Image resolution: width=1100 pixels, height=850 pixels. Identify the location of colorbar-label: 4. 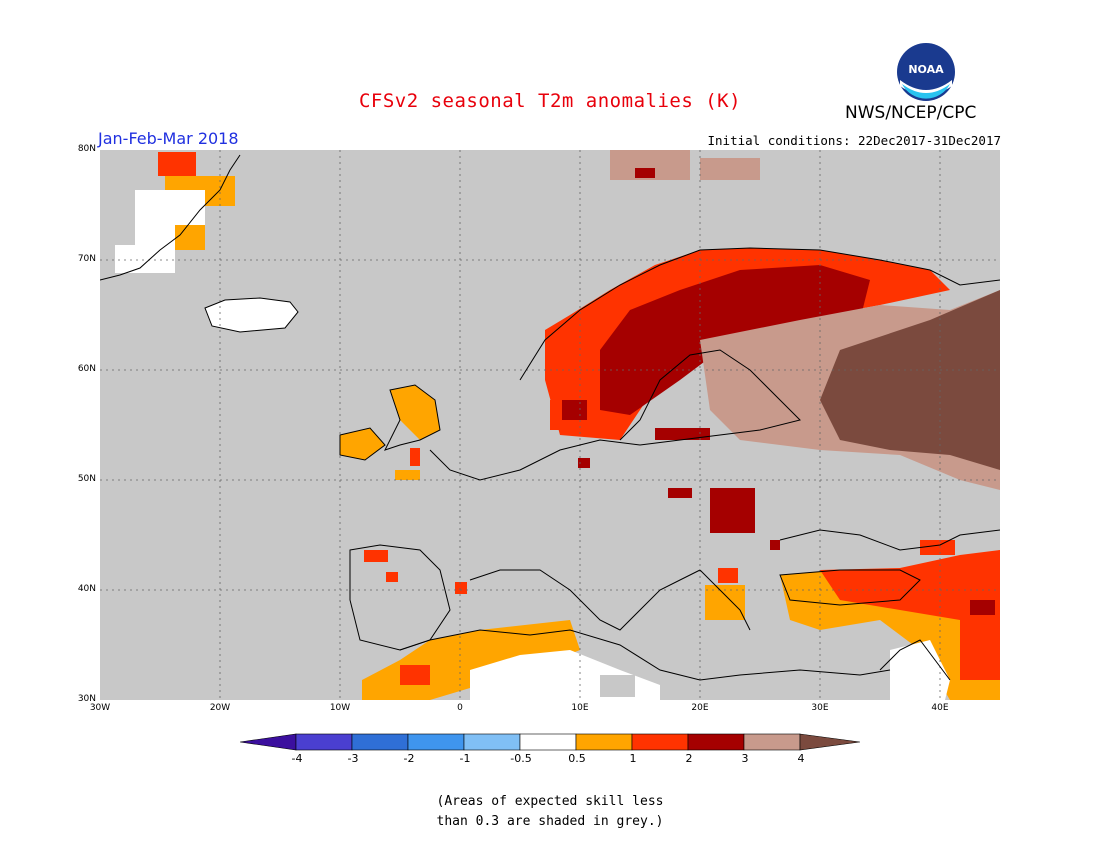
(801, 758).